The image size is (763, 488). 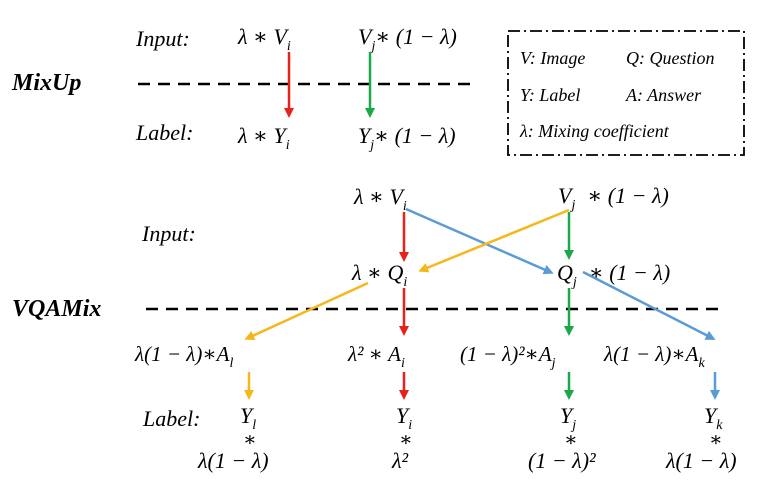 I want to click on weight-i: λ², so click(x=400, y=460).